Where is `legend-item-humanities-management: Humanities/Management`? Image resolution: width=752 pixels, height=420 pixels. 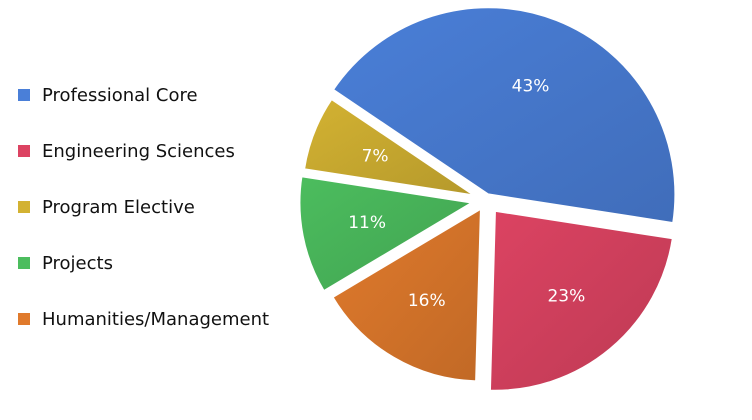
legend-item-humanities-management: Humanities/Management is located at coordinates (143, 319).